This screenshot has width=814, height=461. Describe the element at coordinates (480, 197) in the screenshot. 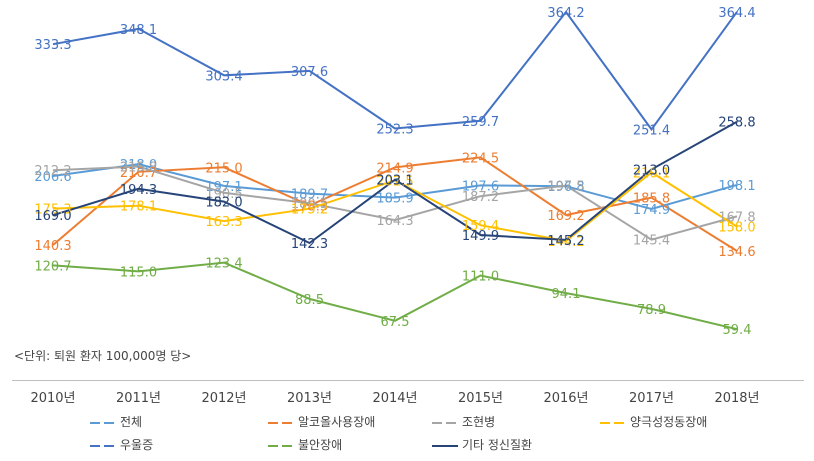

I see `data-label: 187.2` at that location.